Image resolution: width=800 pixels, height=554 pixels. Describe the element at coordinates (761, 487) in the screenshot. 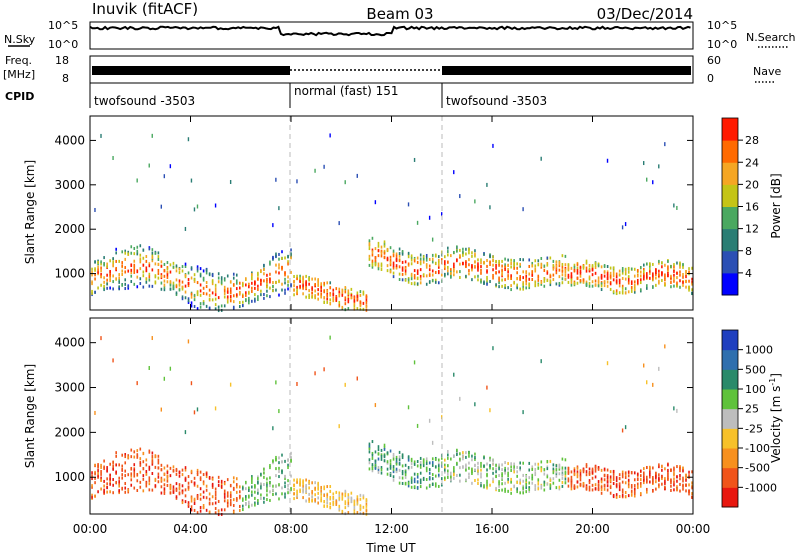

I see `colorbar-tick-label: -1000` at that location.